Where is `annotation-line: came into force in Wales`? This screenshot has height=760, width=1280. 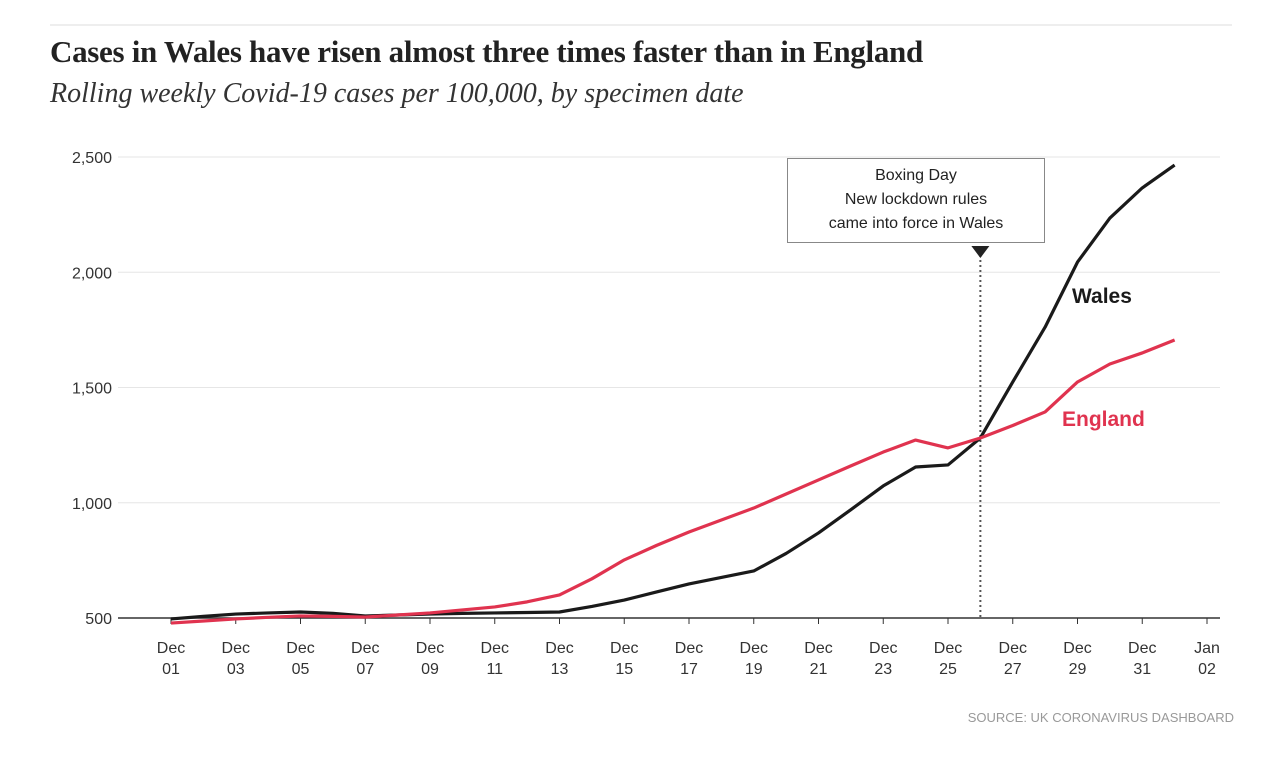 annotation-line: came into force in Wales is located at coordinates (916, 223).